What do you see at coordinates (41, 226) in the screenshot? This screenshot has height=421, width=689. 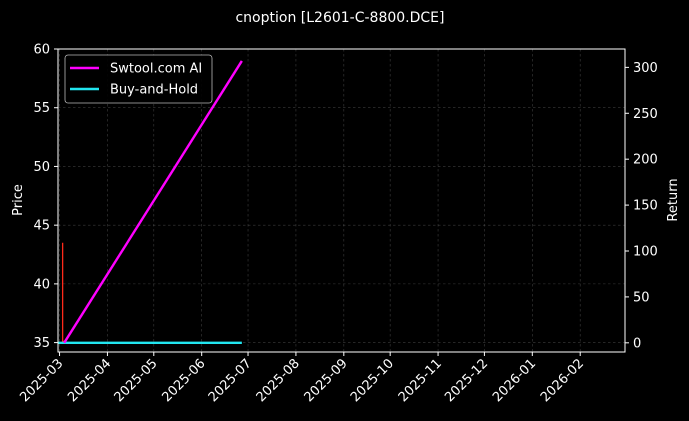 I see `y-tick-label: 45` at bounding box center [41, 226].